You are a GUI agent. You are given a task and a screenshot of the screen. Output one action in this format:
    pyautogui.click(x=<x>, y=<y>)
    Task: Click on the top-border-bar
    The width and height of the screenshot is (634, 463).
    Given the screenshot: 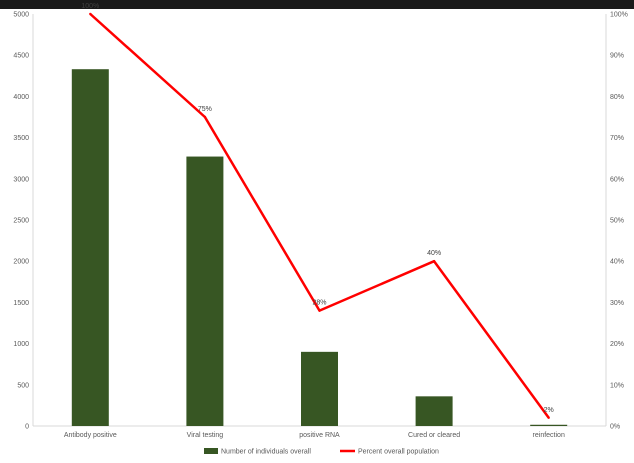 What is the action you would take?
    pyautogui.click(x=317, y=4)
    